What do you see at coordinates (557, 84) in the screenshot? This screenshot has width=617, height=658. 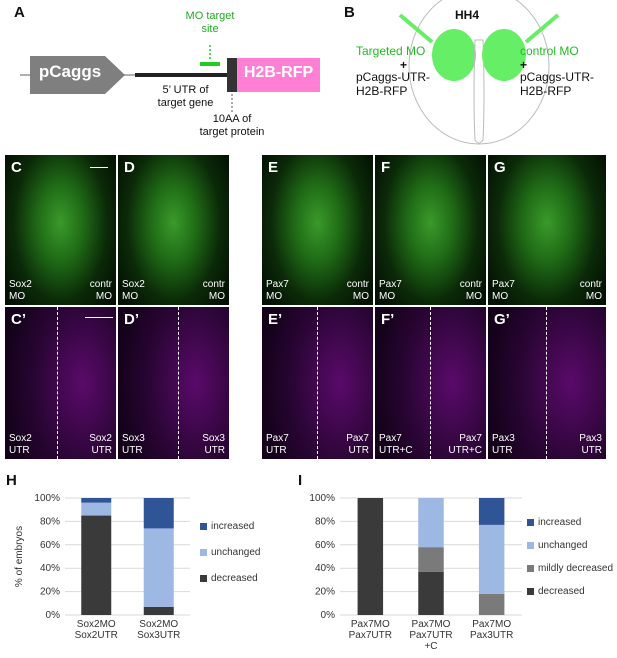 I see `construct-right-label: pCaggs-UTR- H2B-RFP` at bounding box center [557, 84].